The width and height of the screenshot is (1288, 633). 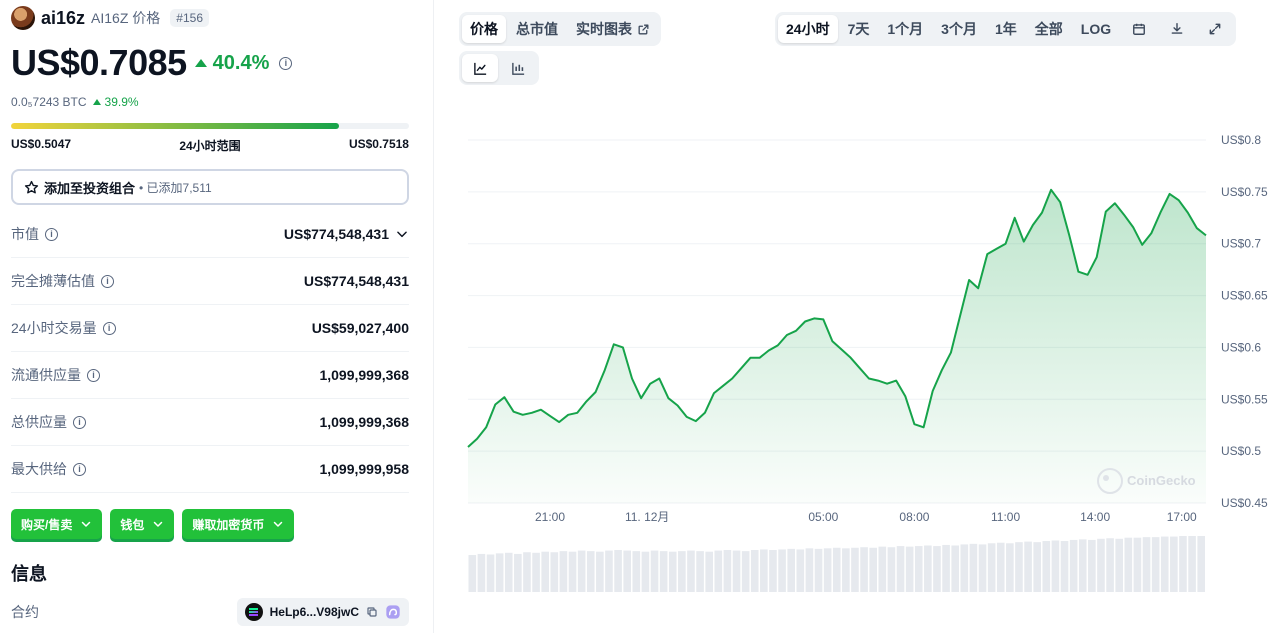 I want to click on coingecko-logo-icon, so click(x=1110, y=481).